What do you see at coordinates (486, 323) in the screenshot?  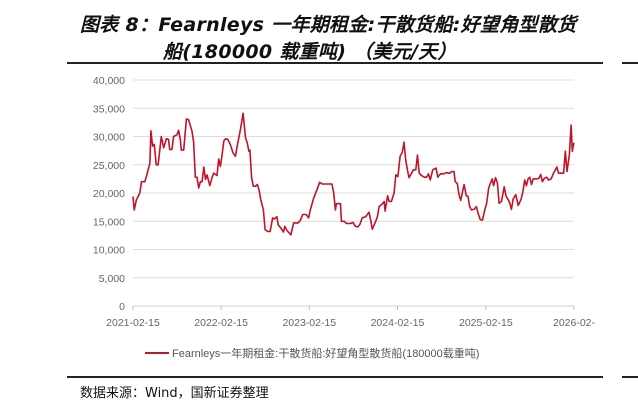 I see `x-tick-label: 2025-02-15` at bounding box center [486, 323].